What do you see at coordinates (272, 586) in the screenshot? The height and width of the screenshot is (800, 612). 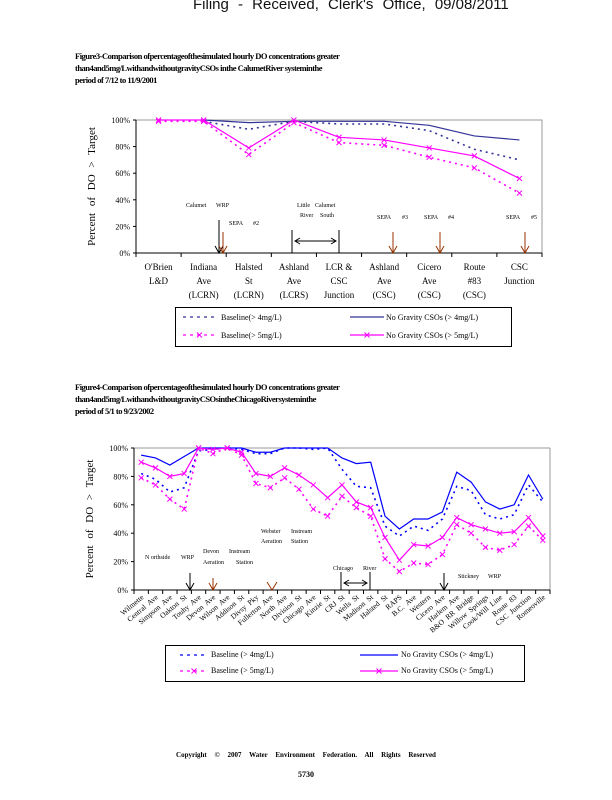 I see `fig4-v-marker-icon` at bounding box center [272, 586].